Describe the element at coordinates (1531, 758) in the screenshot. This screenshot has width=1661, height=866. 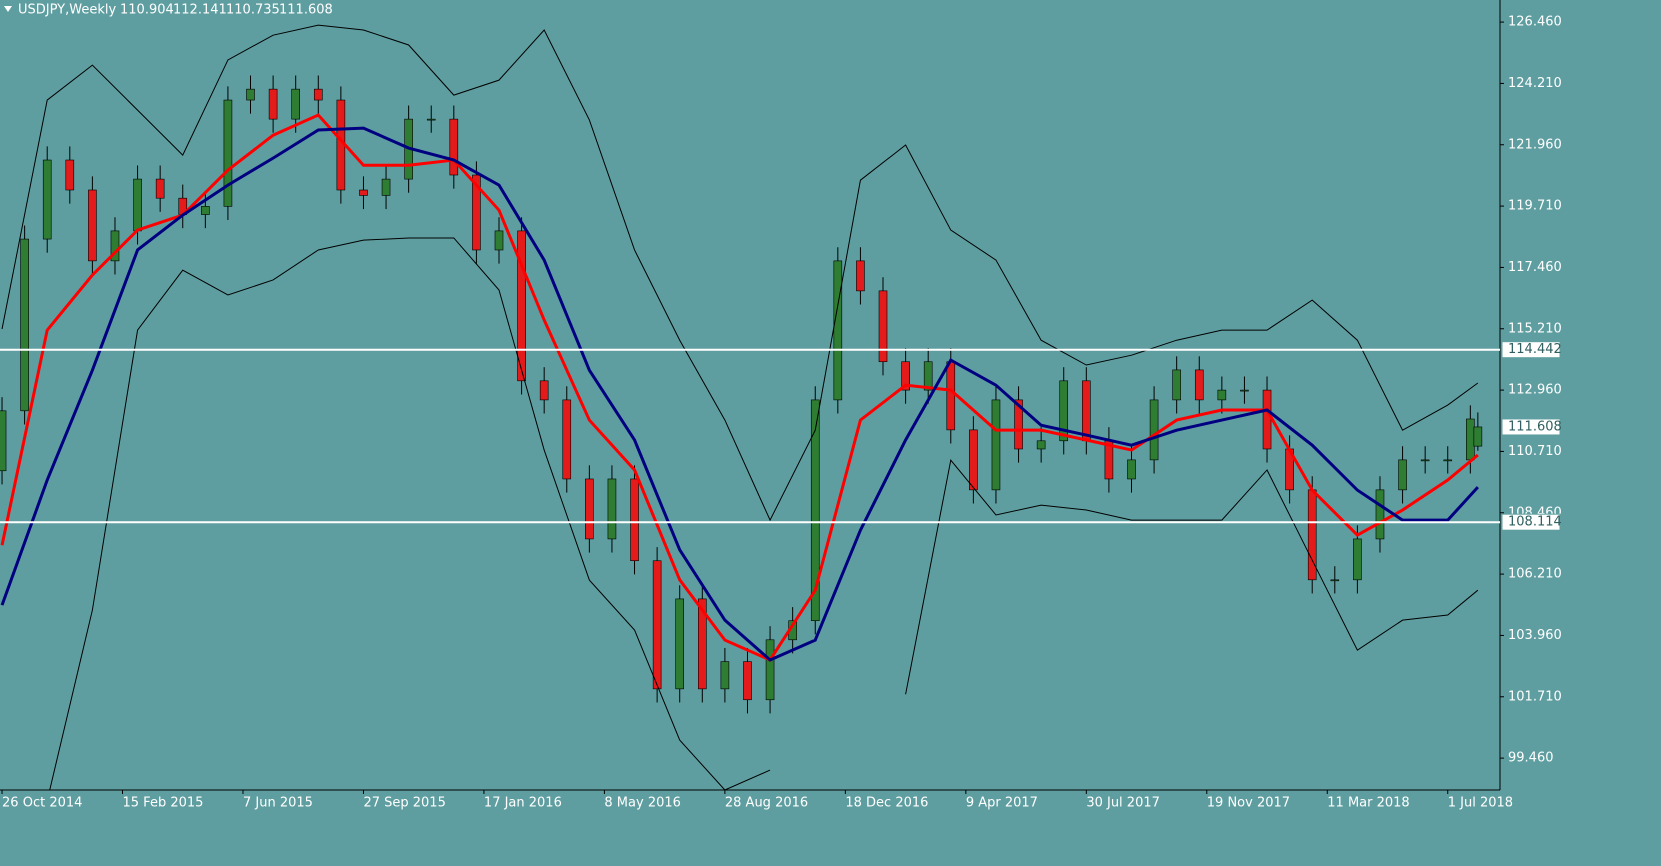
I see `y-tick-label: 99.460` at that location.